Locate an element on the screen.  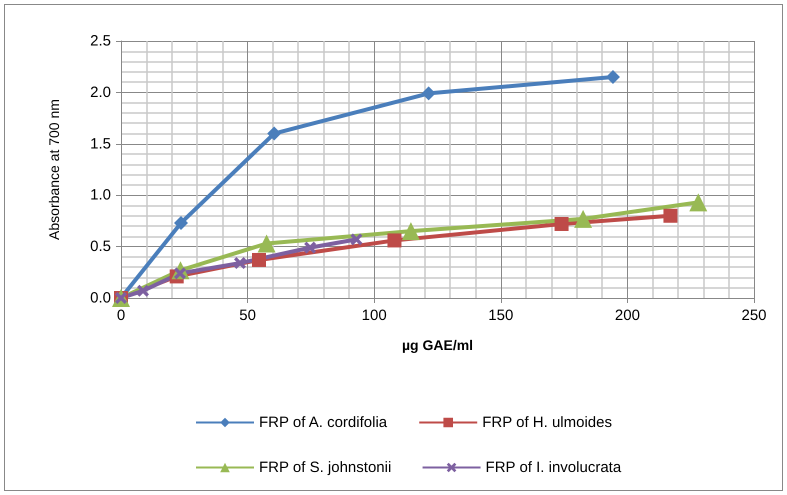
y-tick-label: 0.5 is located at coordinates (100, 247).